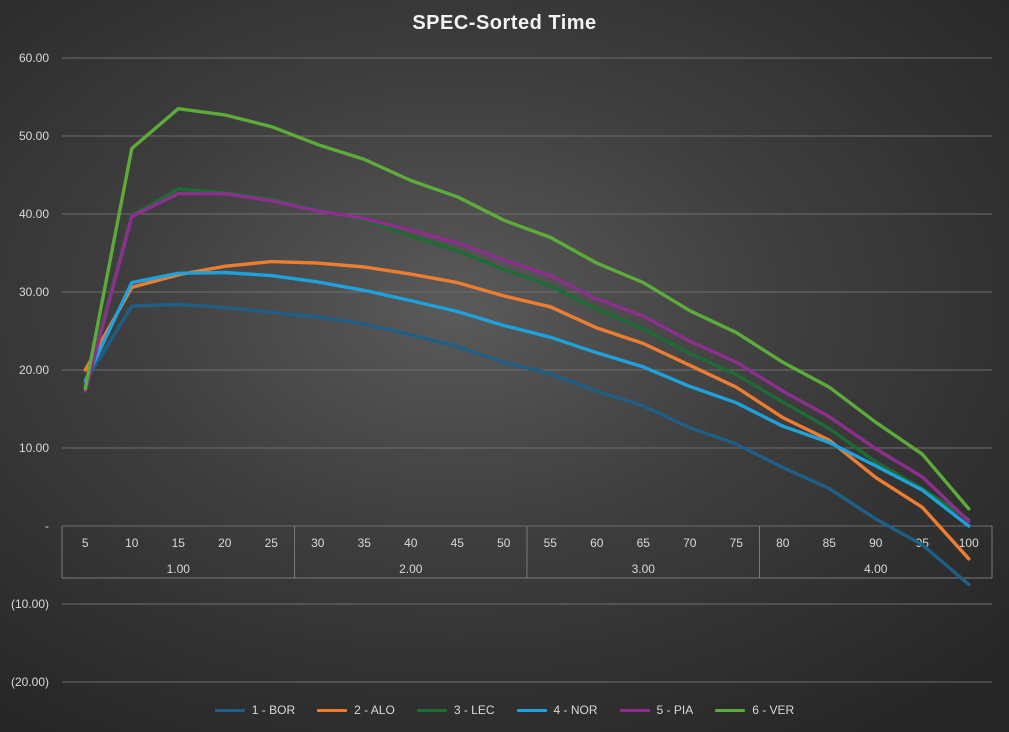 The height and width of the screenshot is (732, 1009). Describe the element at coordinates (272, 543) in the screenshot. I see `x-tick-label: 25` at that location.